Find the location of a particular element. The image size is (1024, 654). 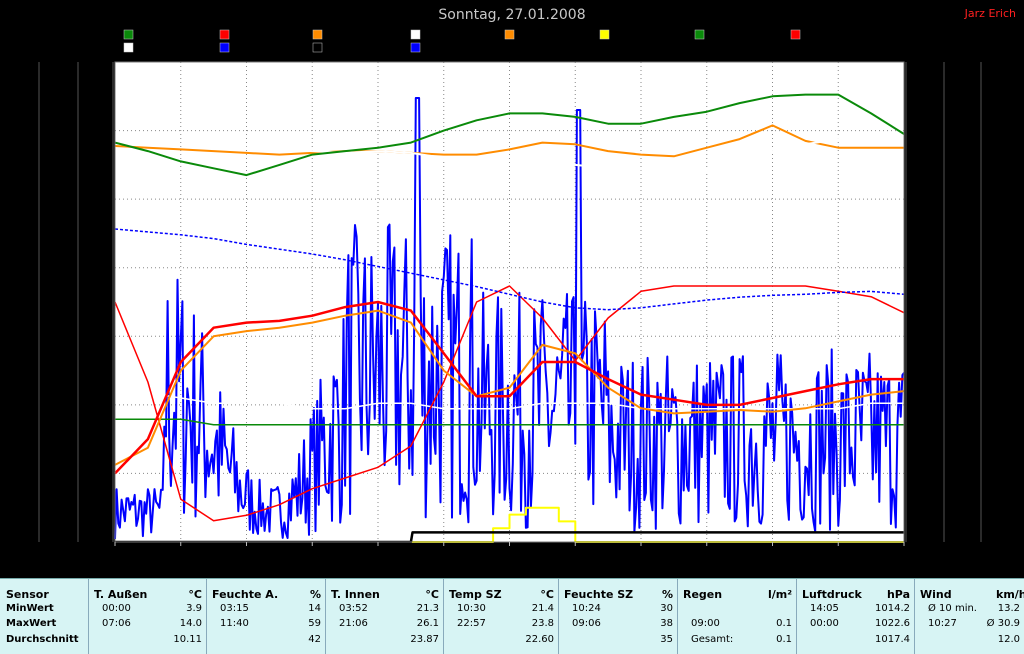

column-unit: hPa is located at coordinates (898, 594).